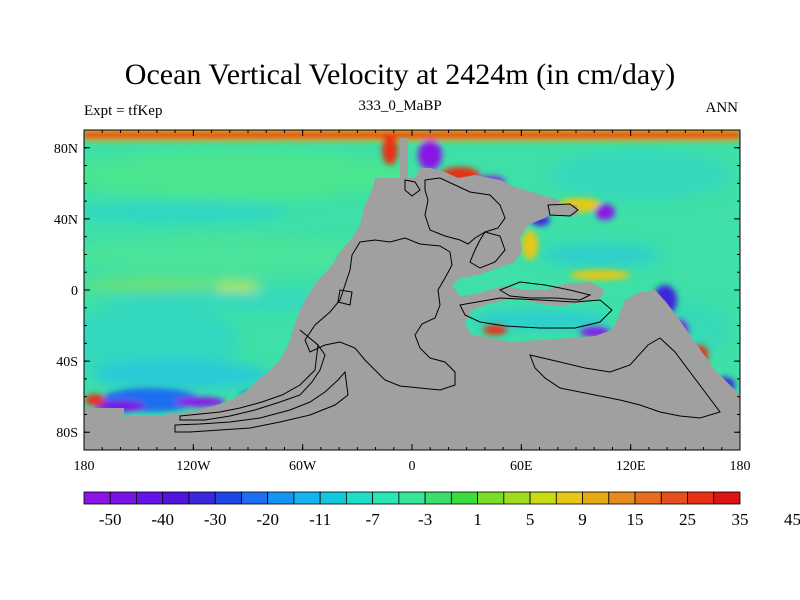  Describe the element at coordinates (441, 510) in the screenshot. I see `colorbar: -50 -40 -30 -20 -11 -7 -3 1 5 9 15 25 35 45` at that location.